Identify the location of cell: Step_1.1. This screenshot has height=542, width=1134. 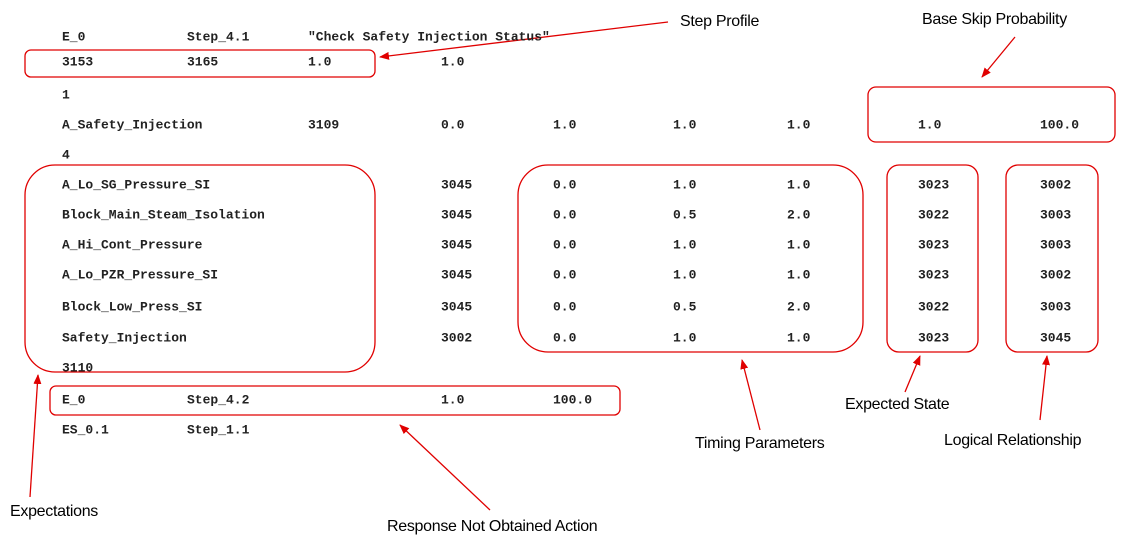
(218, 429).